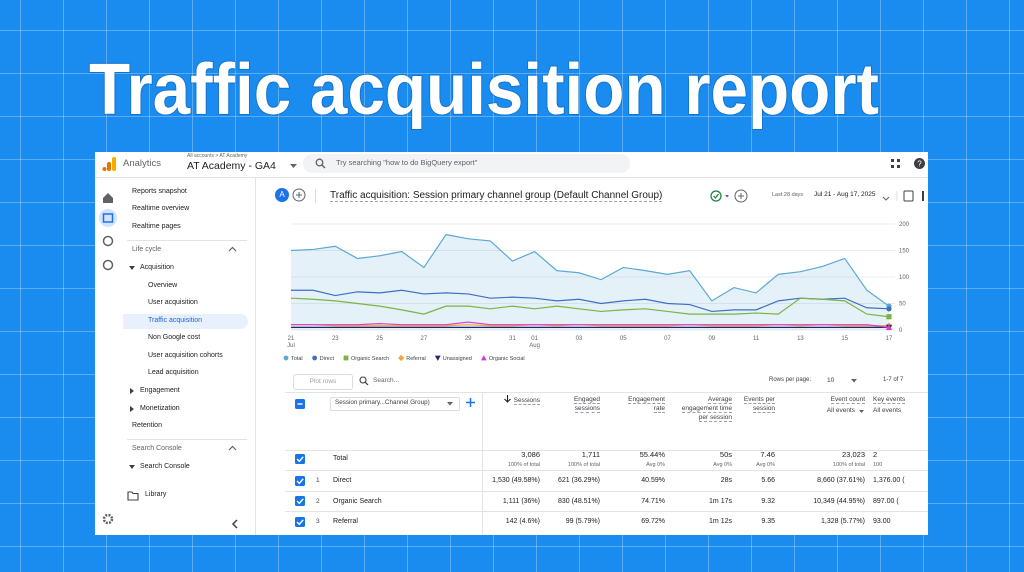 The image size is (1024, 572). I want to click on section-chevron, so click(232, 249).